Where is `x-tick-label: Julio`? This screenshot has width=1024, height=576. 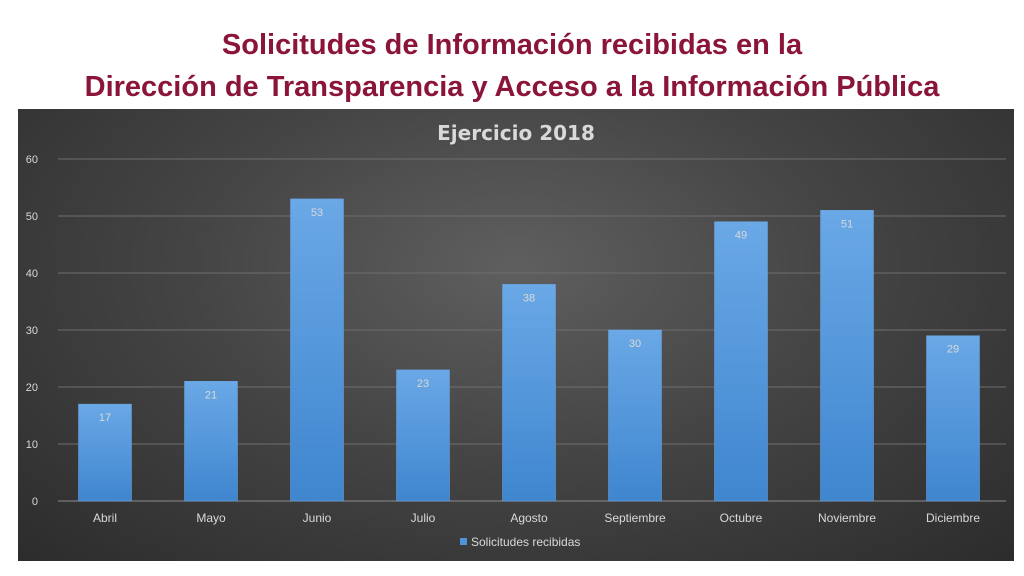
x-tick-label: Julio is located at coordinates (423, 518).